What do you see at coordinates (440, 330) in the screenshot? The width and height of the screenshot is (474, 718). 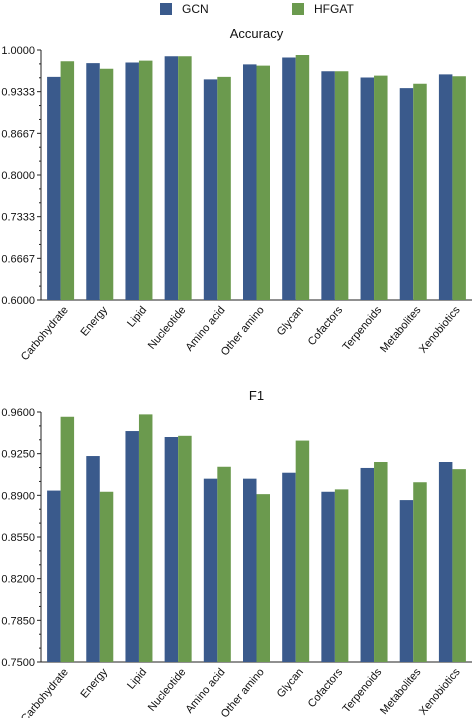 I see `chart1-x-tick-label: Xenobiotics` at bounding box center [440, 330].